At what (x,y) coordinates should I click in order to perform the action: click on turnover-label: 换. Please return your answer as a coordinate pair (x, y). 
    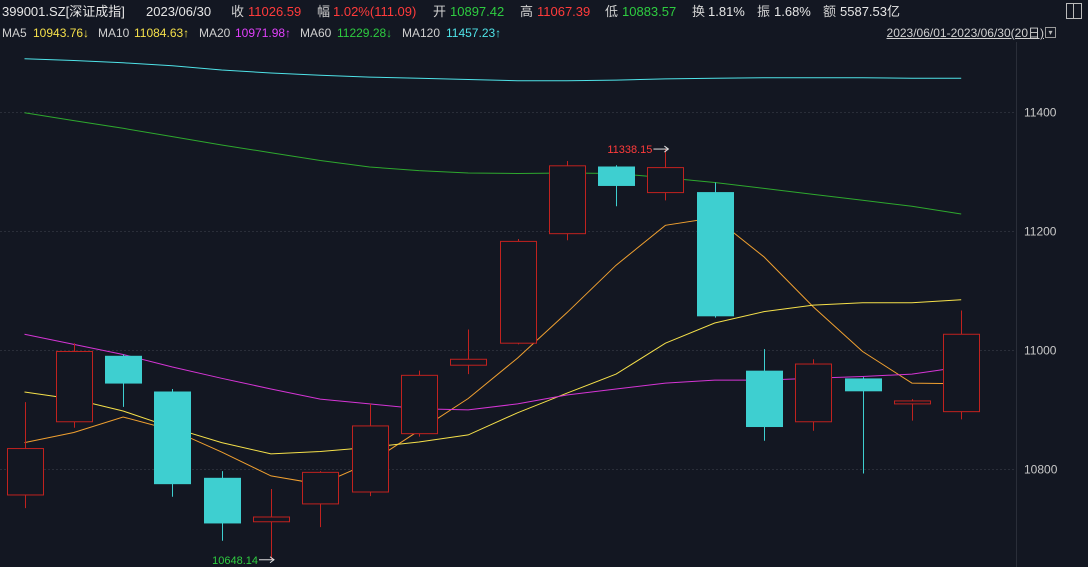
    Looking at the image, I should click on (699, 11).